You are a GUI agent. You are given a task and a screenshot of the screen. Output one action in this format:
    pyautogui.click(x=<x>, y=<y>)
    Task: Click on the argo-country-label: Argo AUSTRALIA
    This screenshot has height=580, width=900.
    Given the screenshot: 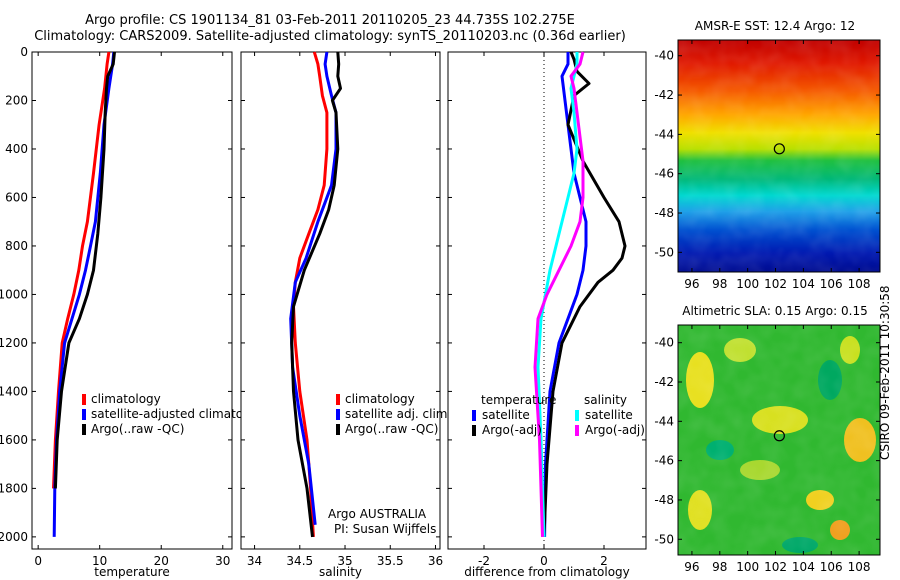 What is the action you would take?
    pyautogui.click(x=377, y=514)
    